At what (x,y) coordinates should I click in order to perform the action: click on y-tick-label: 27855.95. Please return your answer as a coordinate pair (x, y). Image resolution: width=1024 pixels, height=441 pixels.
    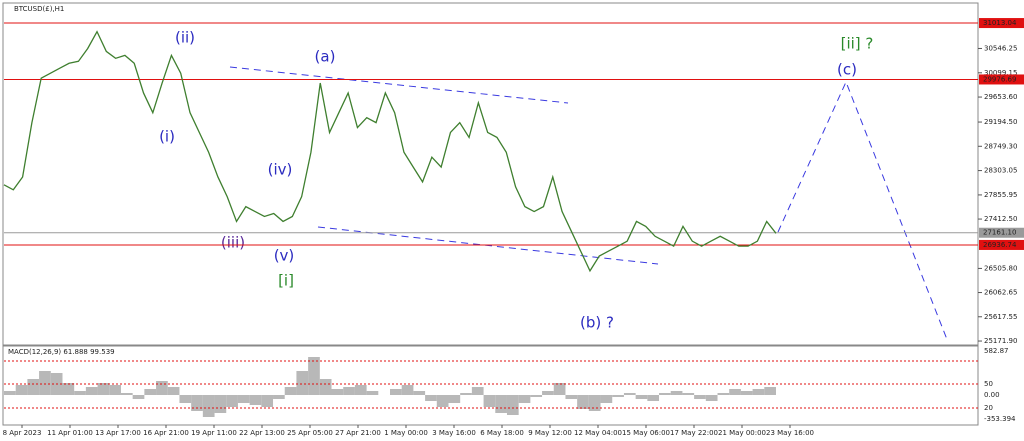
    Looking at the image, I should click on (1000, 195).